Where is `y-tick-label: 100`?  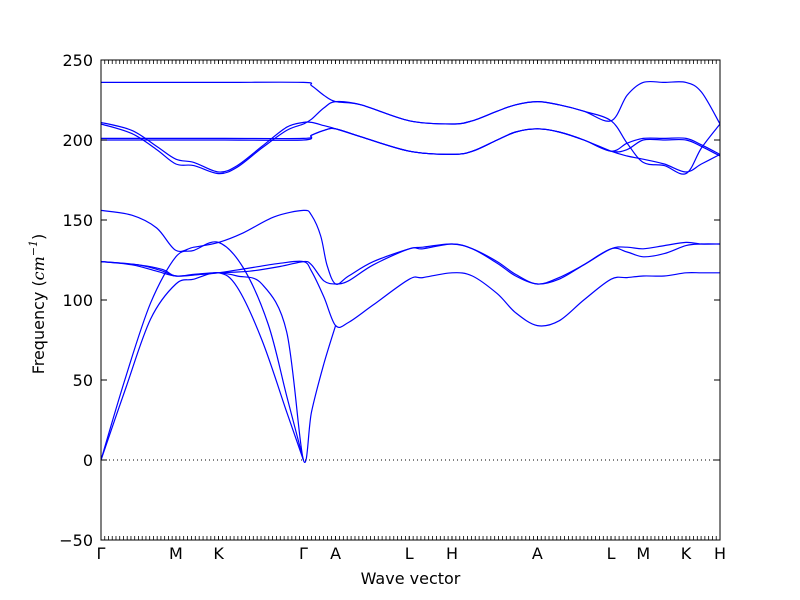
y-tick-label: 100 is located at coordinates (77, 300).